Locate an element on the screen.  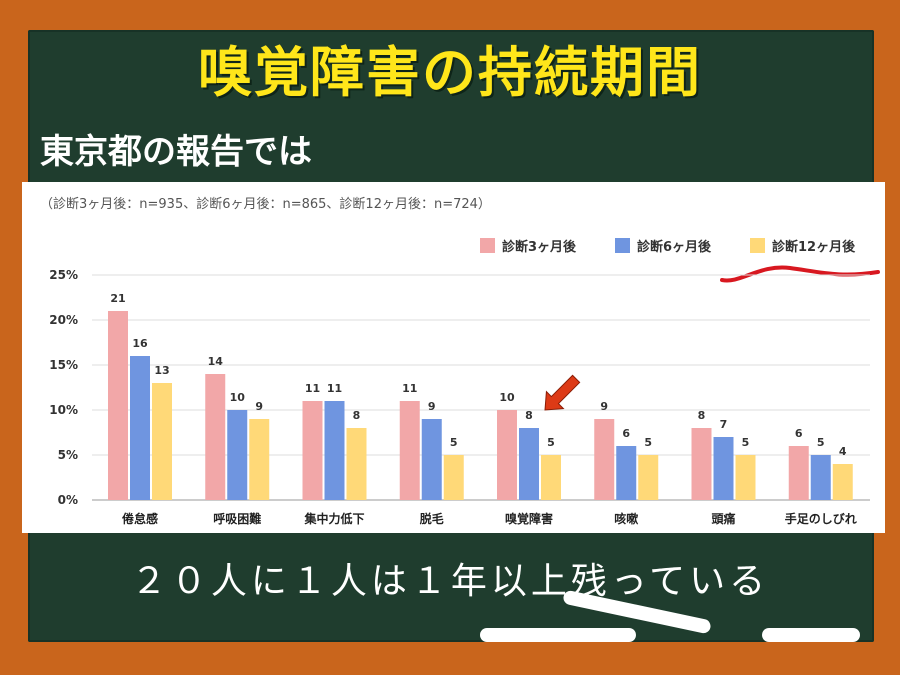
x-tick-label: 集中力低下 is located at coordinates (333, 518).